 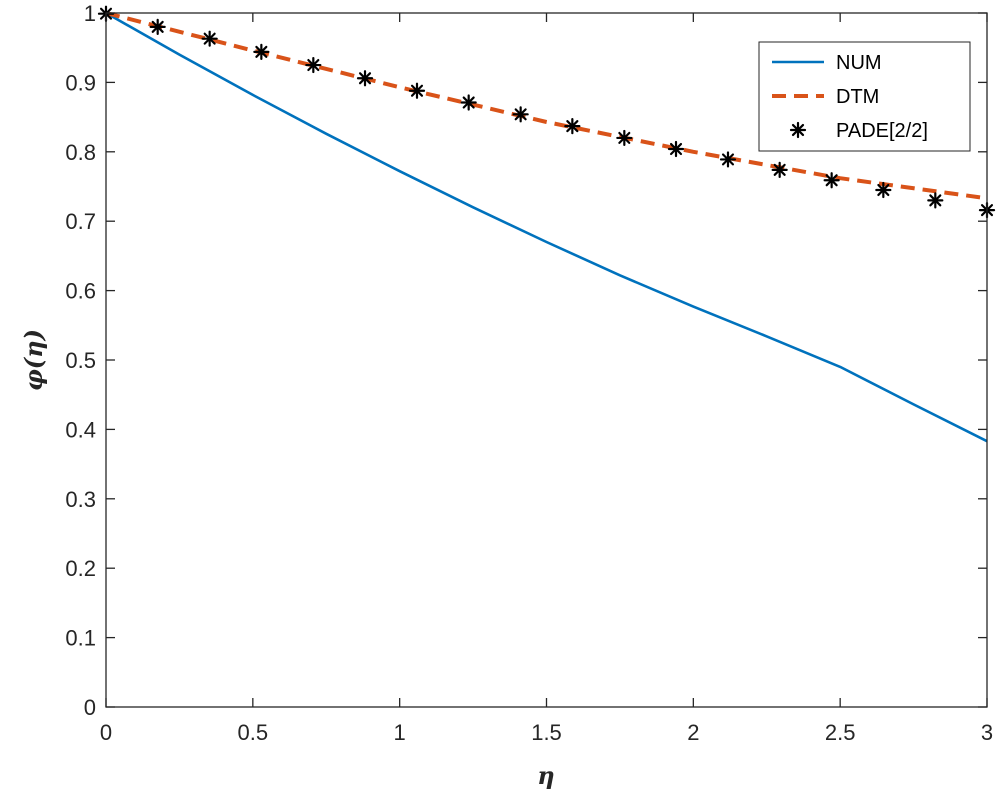 What do you see at coordinates (882, 131) in the screenshot?
I see `legend-pade-2-2--label: PADE[2/2]` at bounding box center [882, 131].